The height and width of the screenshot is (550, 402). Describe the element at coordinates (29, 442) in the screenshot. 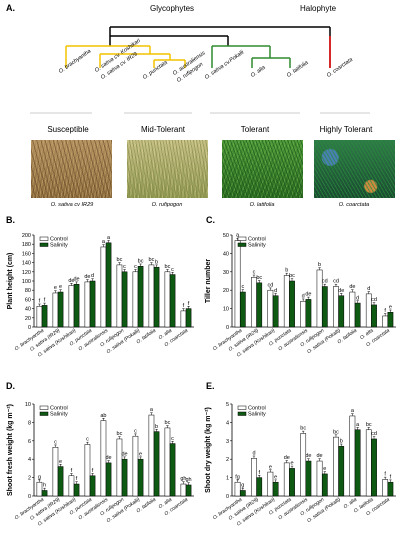

I see `y-tick-label: 6` at that location.